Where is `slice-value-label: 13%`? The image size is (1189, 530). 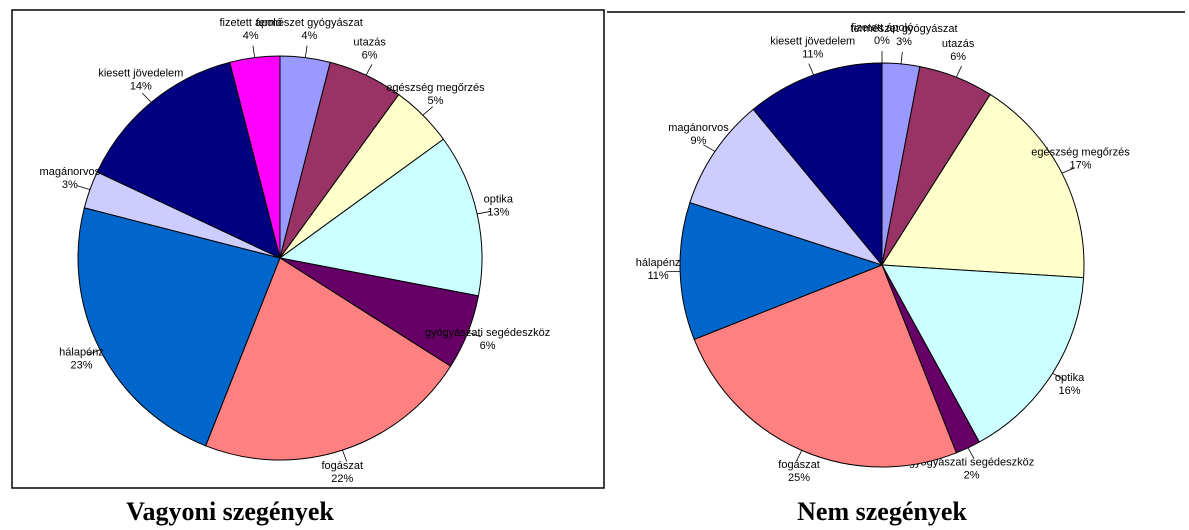 slice-value-label: 13% is located at coordinates (498, 212).